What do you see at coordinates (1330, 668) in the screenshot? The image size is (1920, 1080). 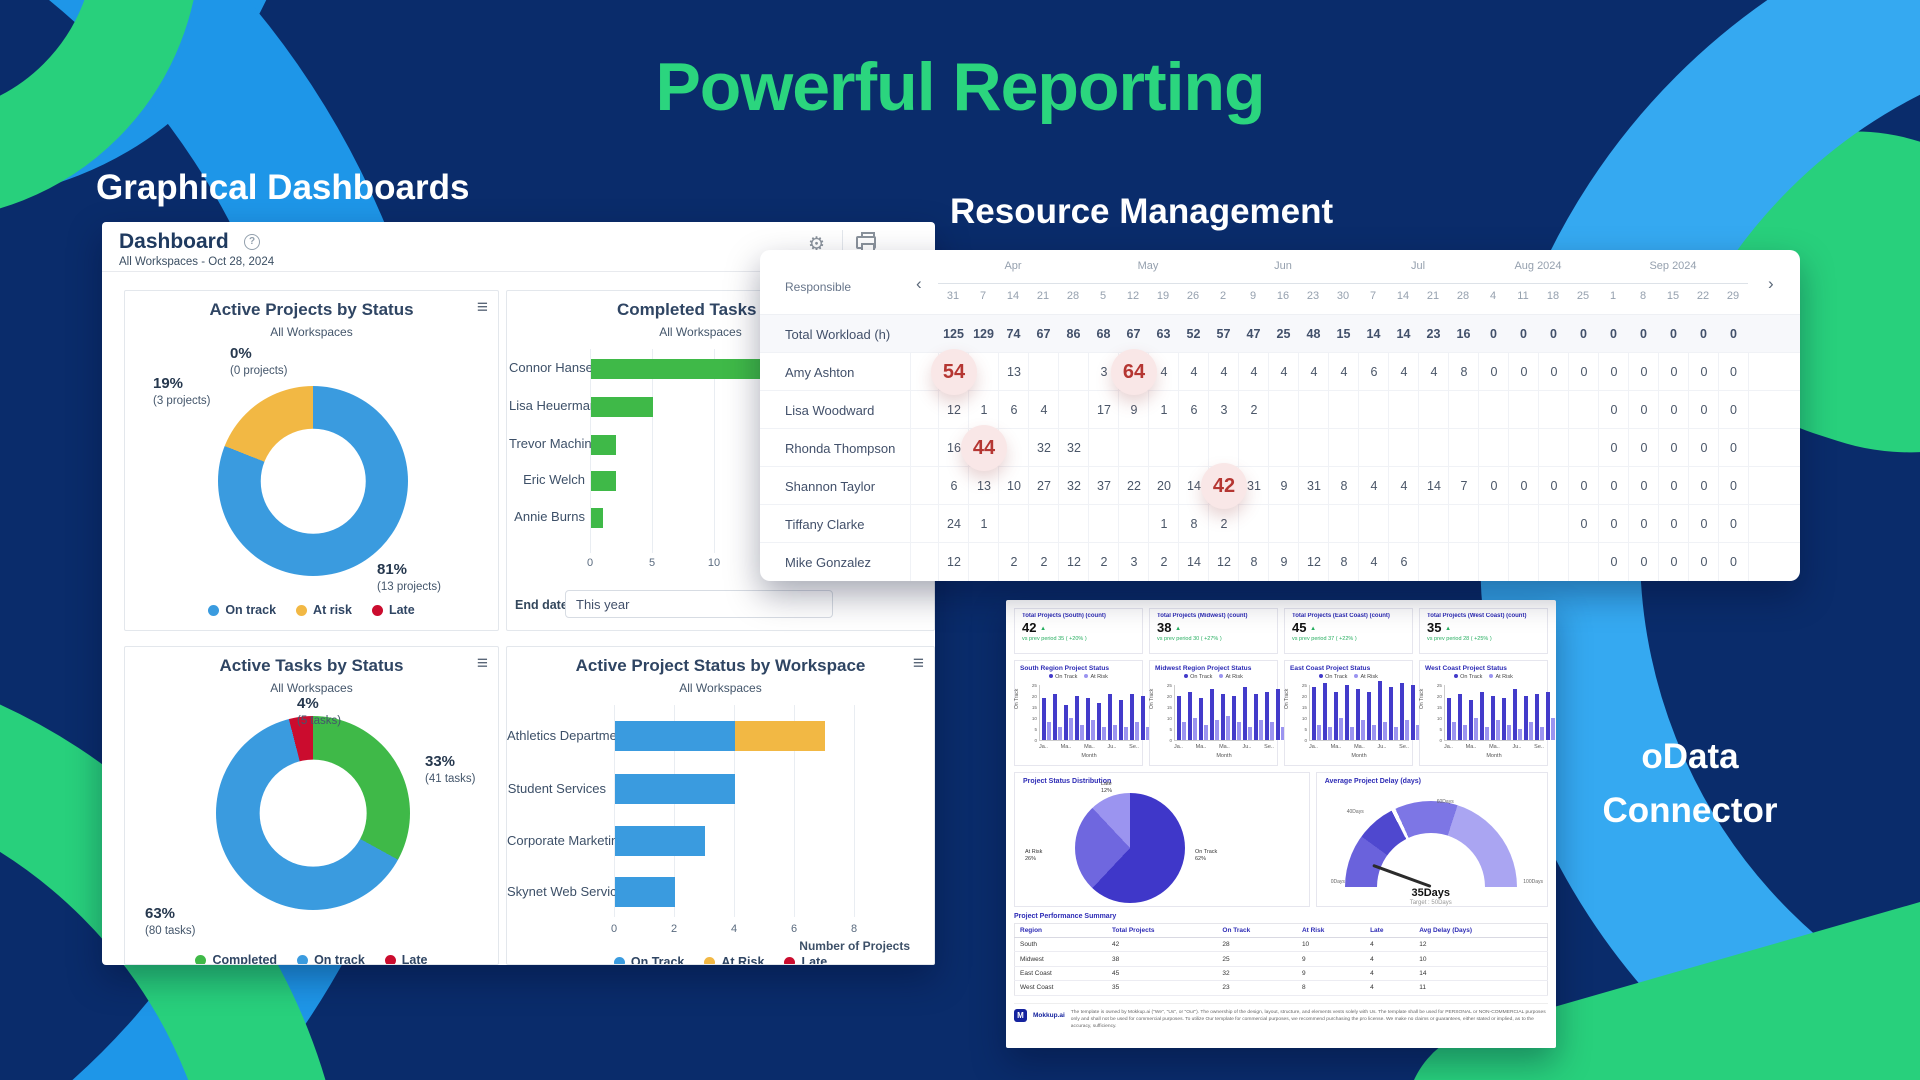 I see `region-chart-title: East Coast Project Status` at bounding box center [1330, 668].